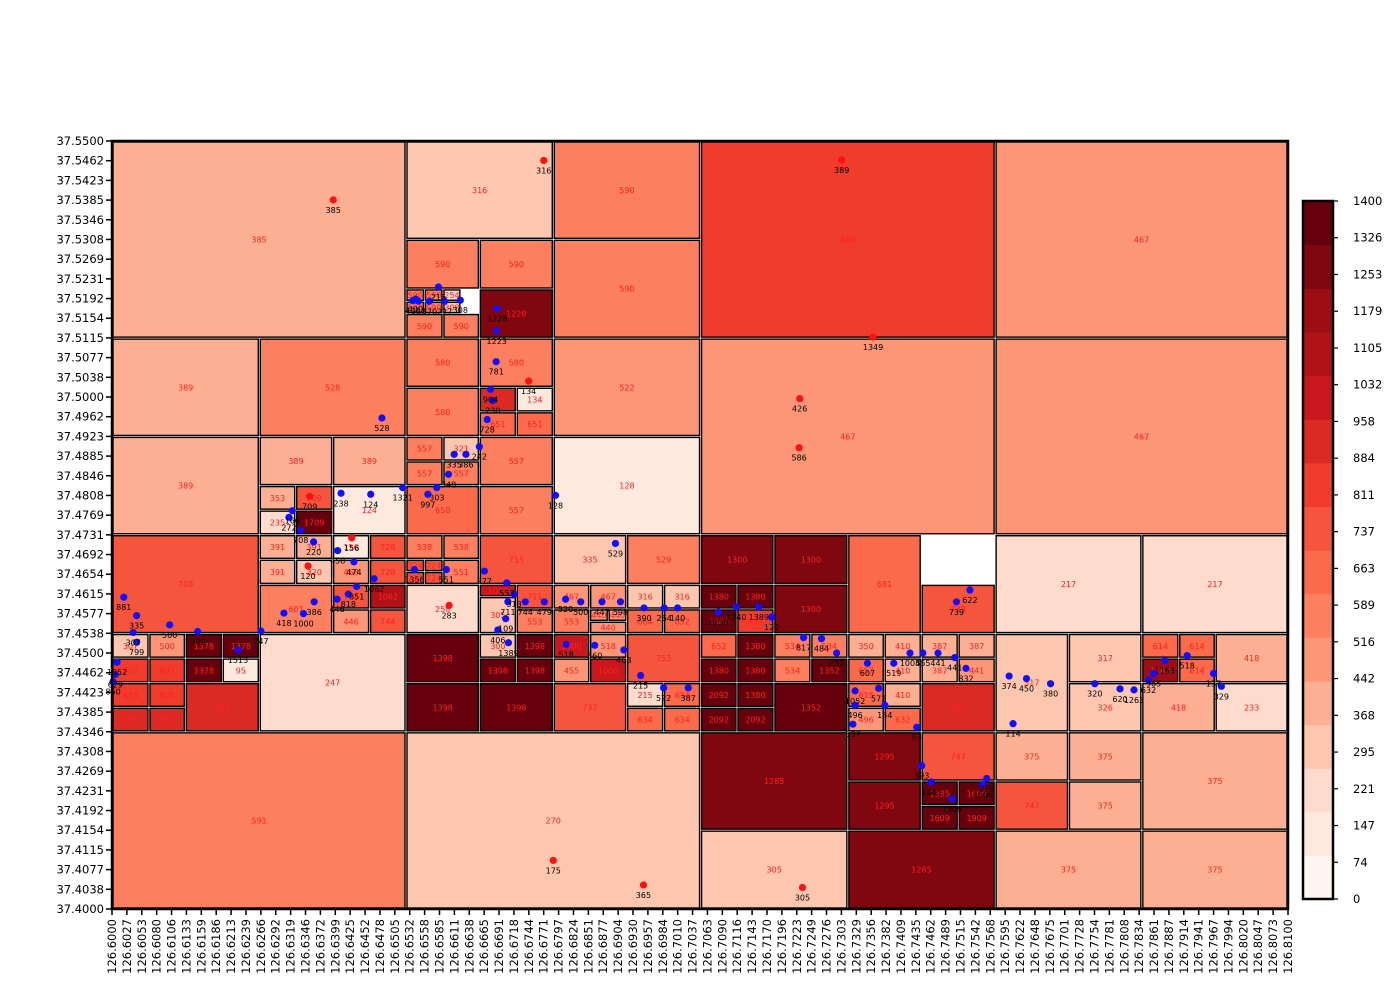  I want to click on x-tick-label: 126.6027, so click(127, 946).